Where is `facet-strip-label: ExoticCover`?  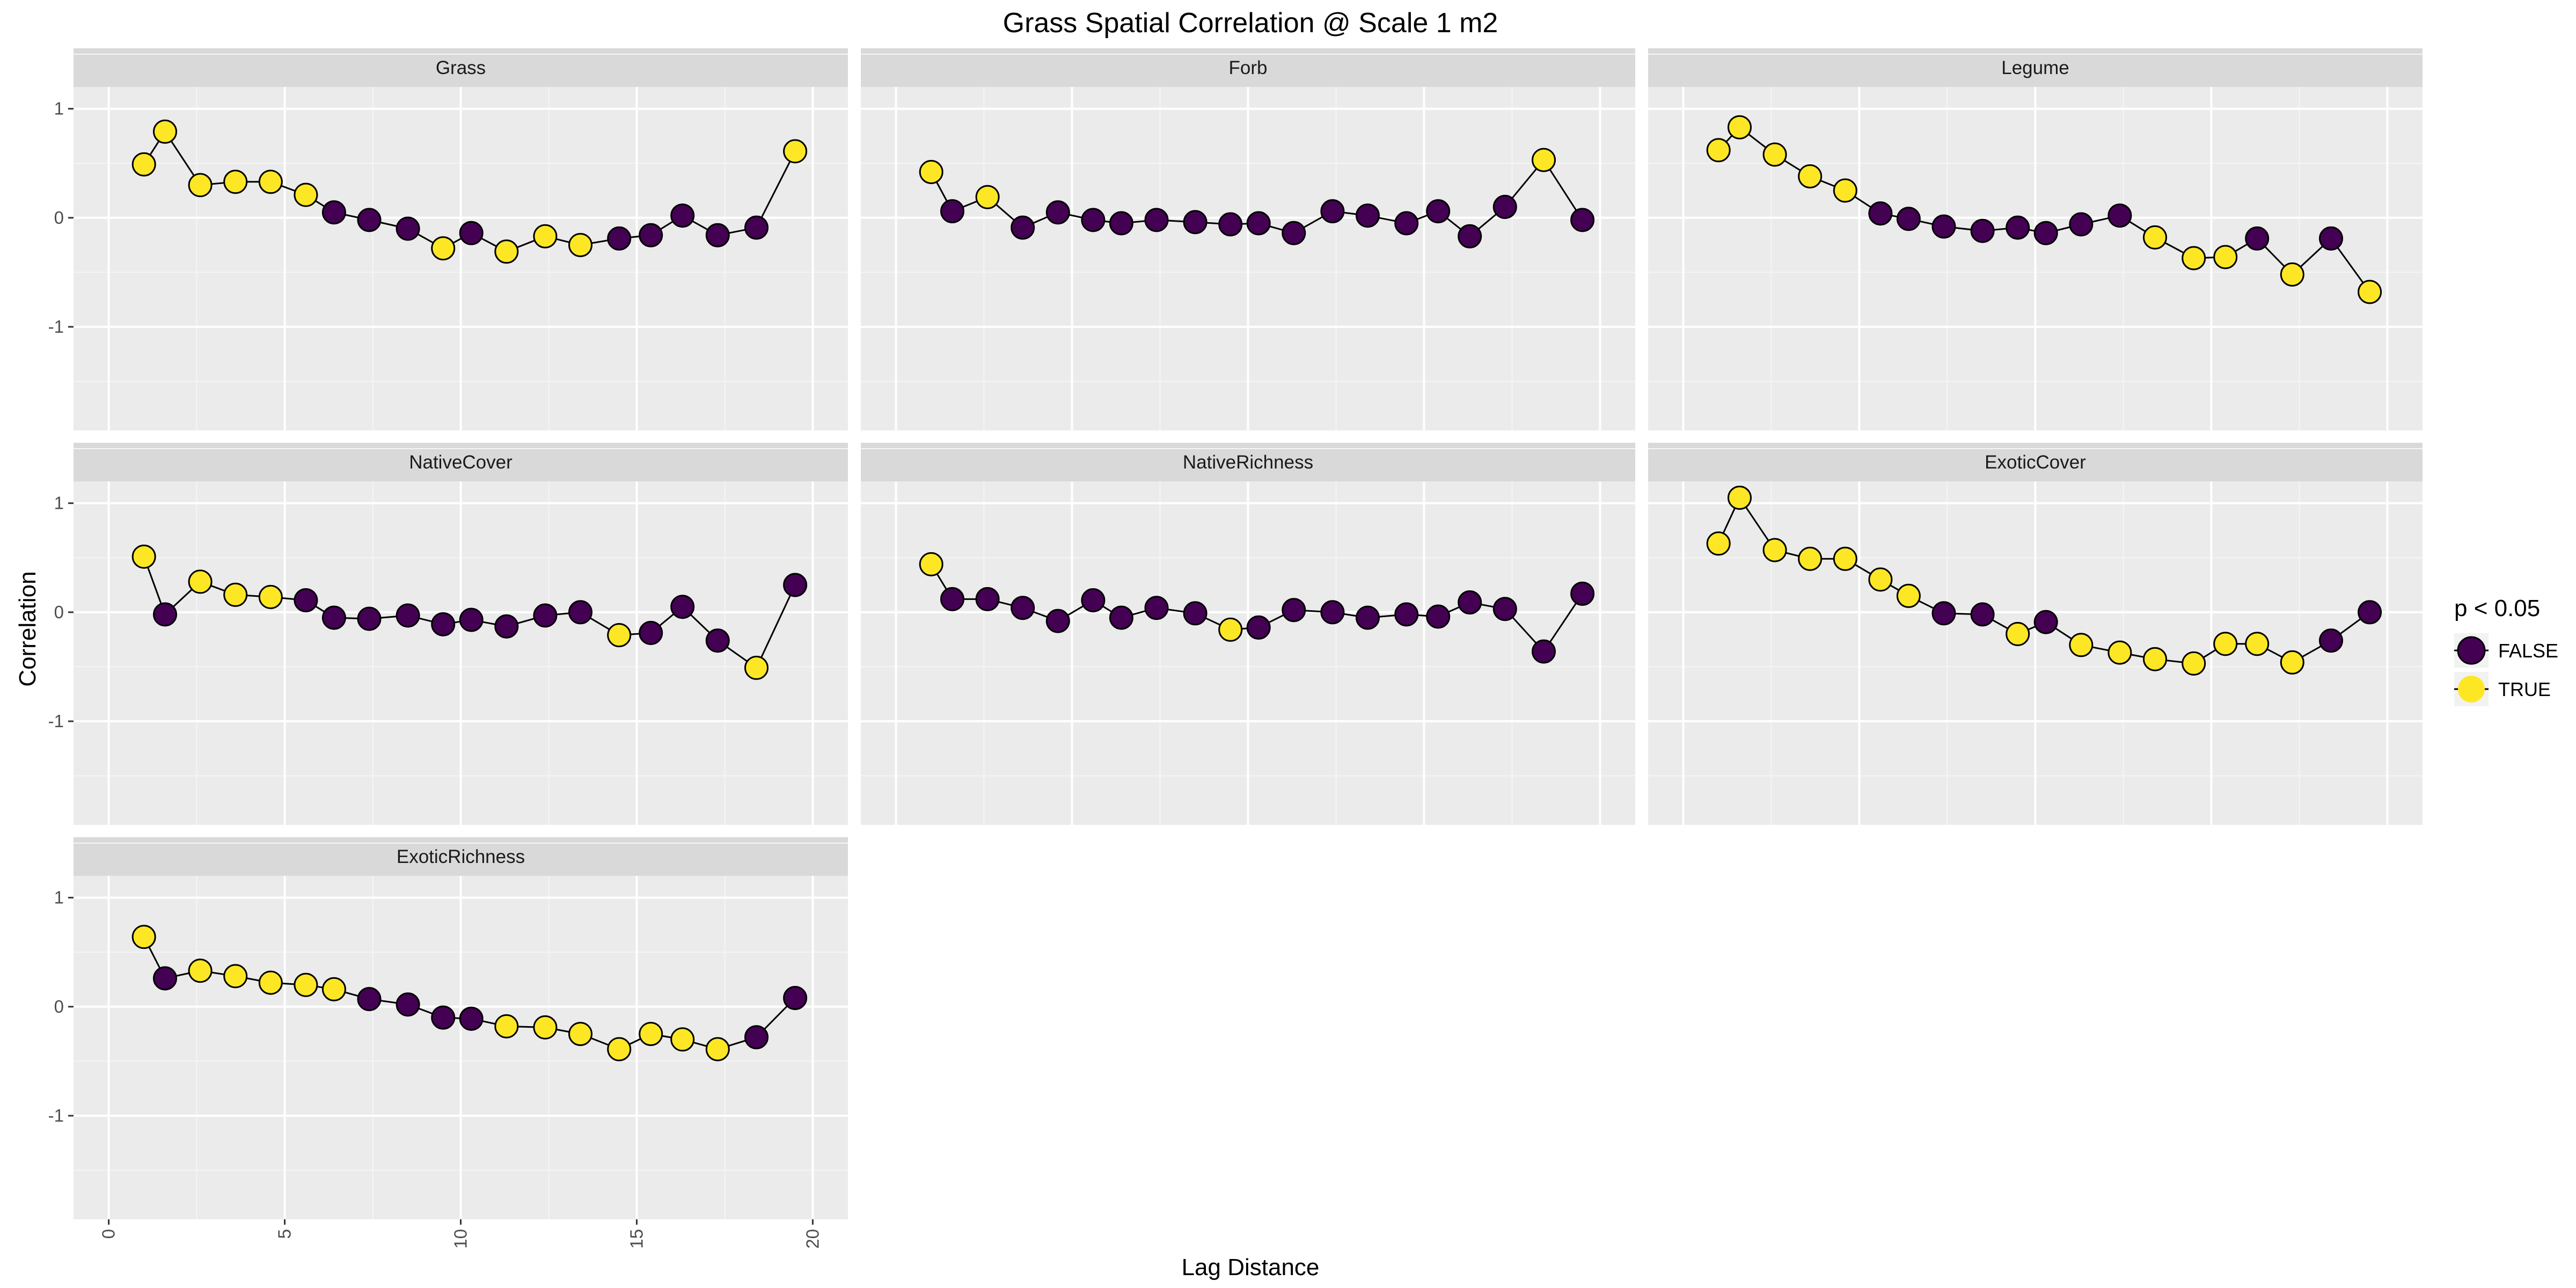
facet-strip-label: ExoticCover is located at coordinates (2035, 462).